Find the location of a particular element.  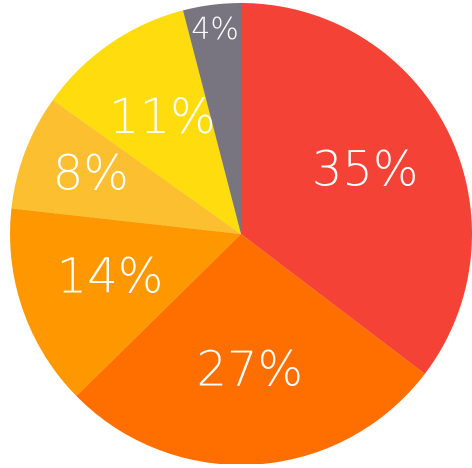

slice-label: 27% is located at coordinates (249, 369).